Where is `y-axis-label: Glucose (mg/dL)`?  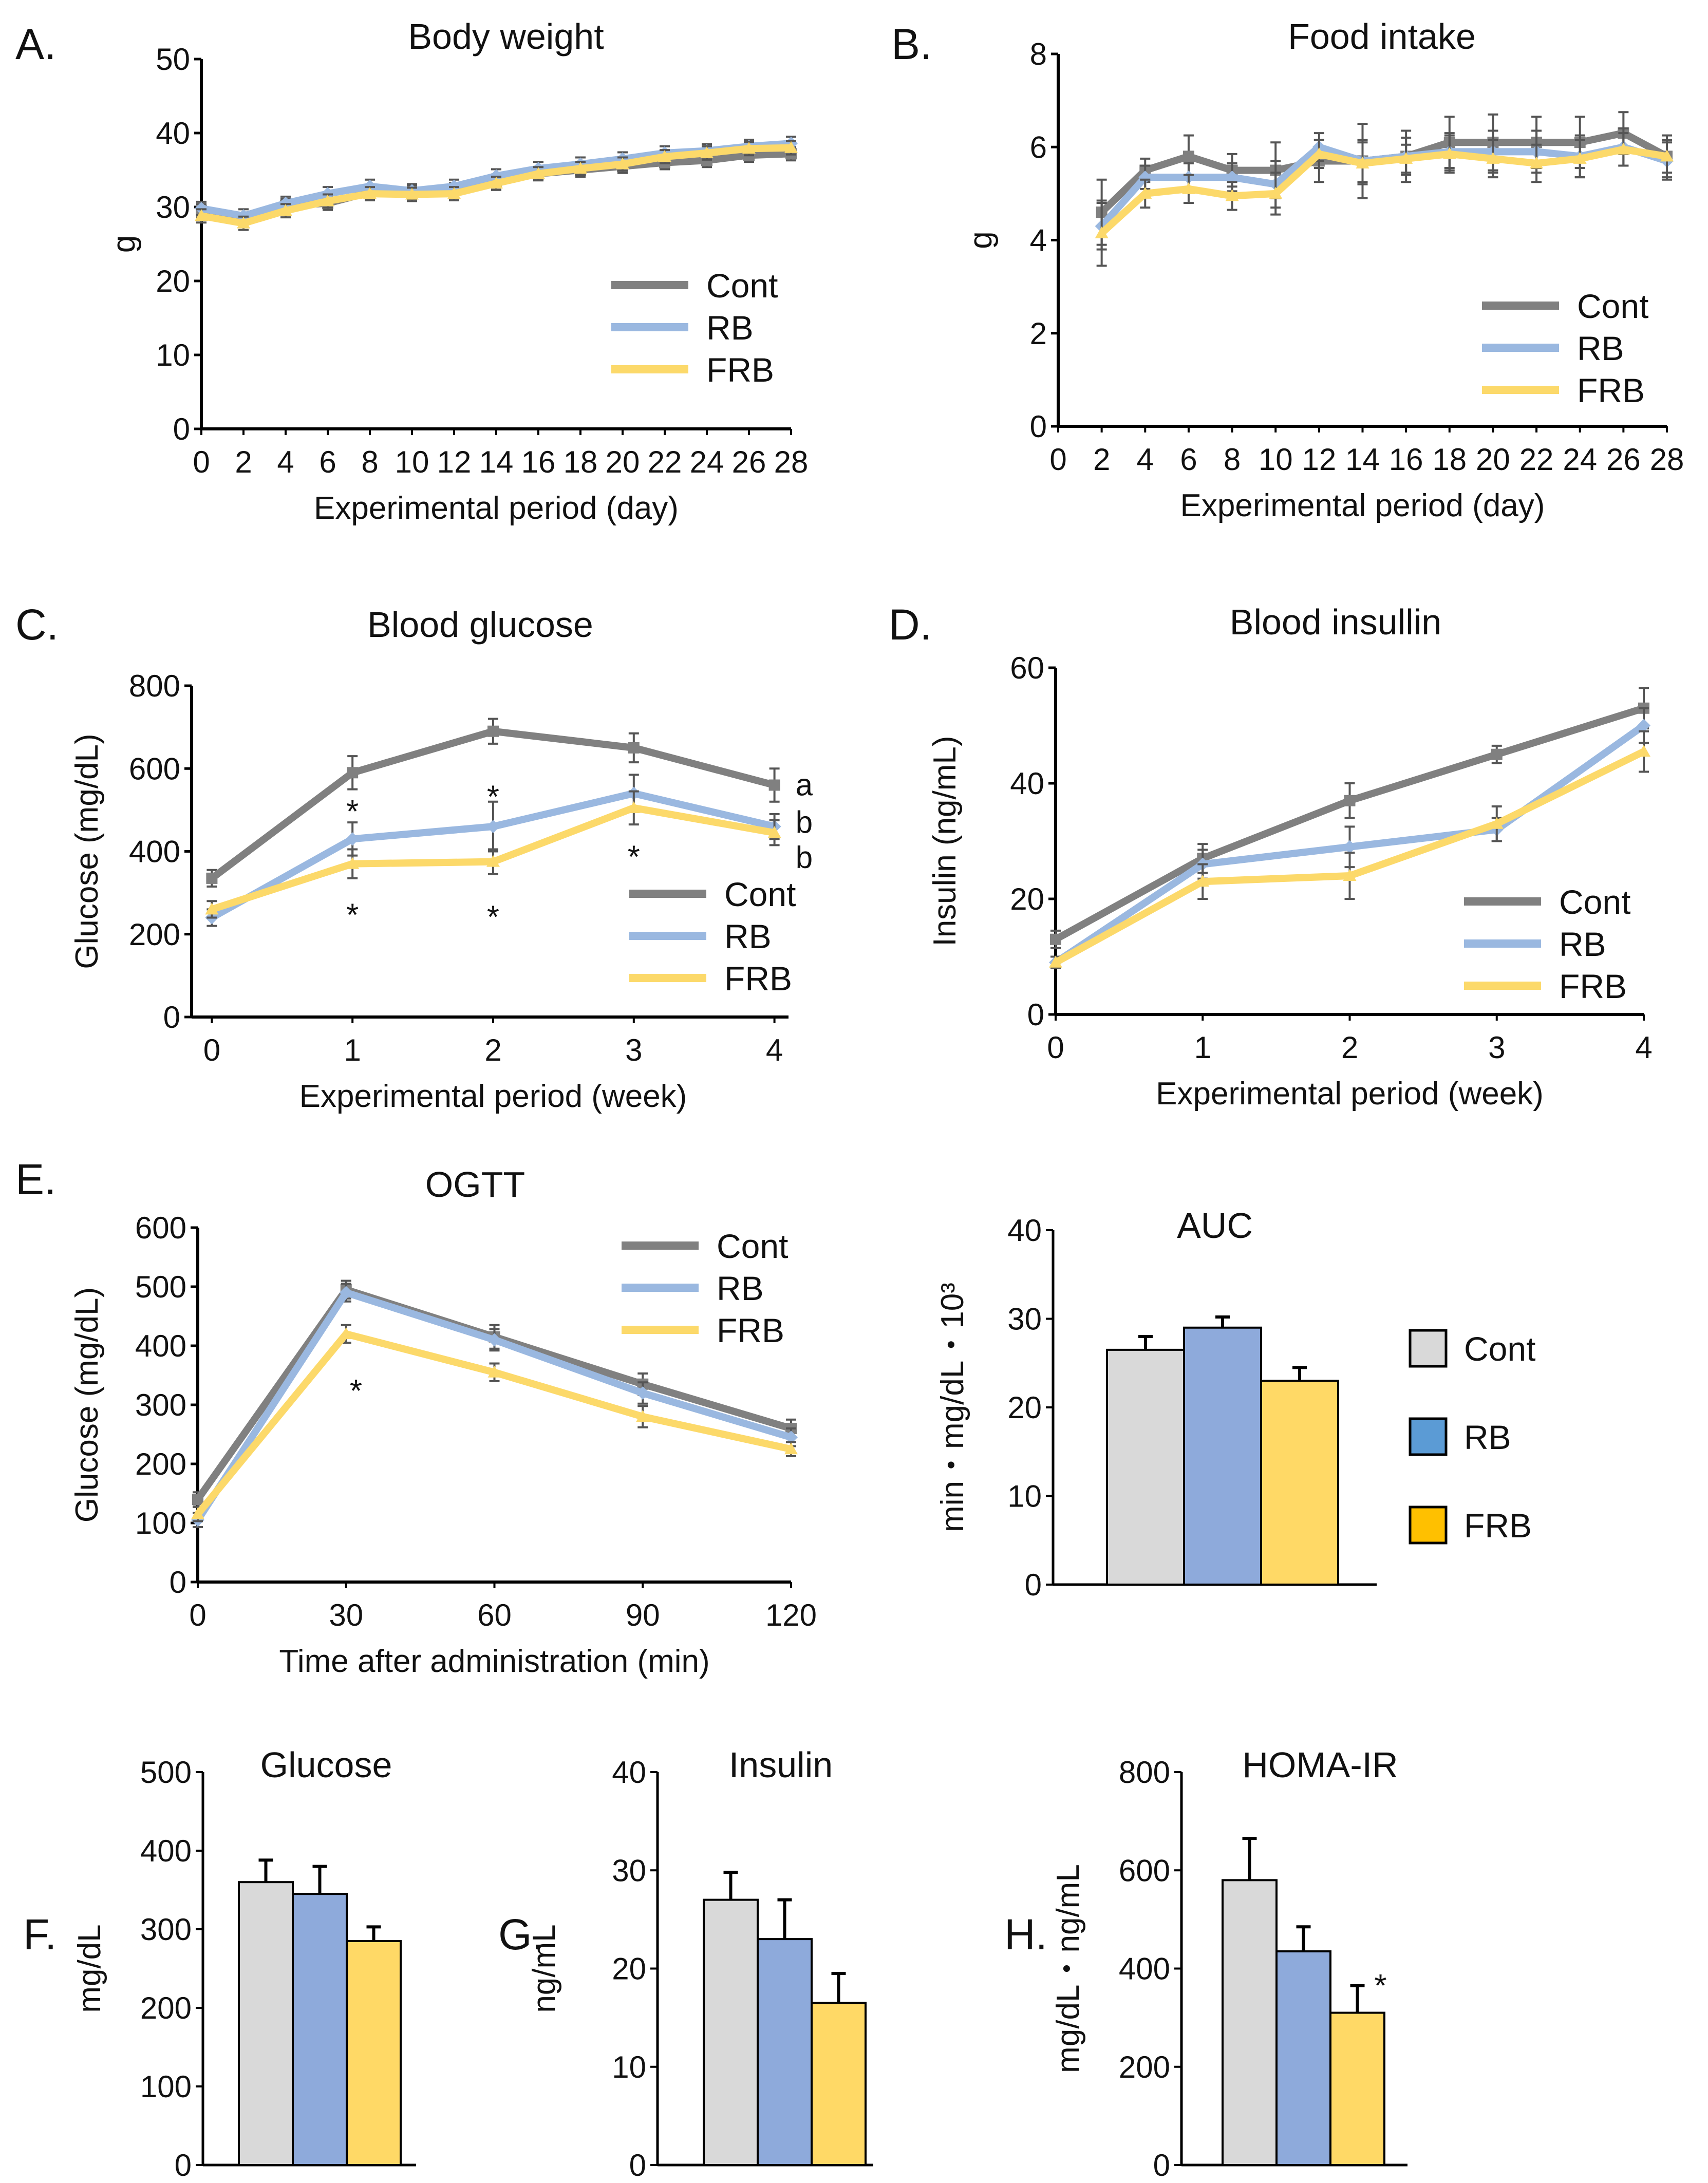 y-axis-label: Glucose (mg/dL) is located at coordinates (87, 1404).